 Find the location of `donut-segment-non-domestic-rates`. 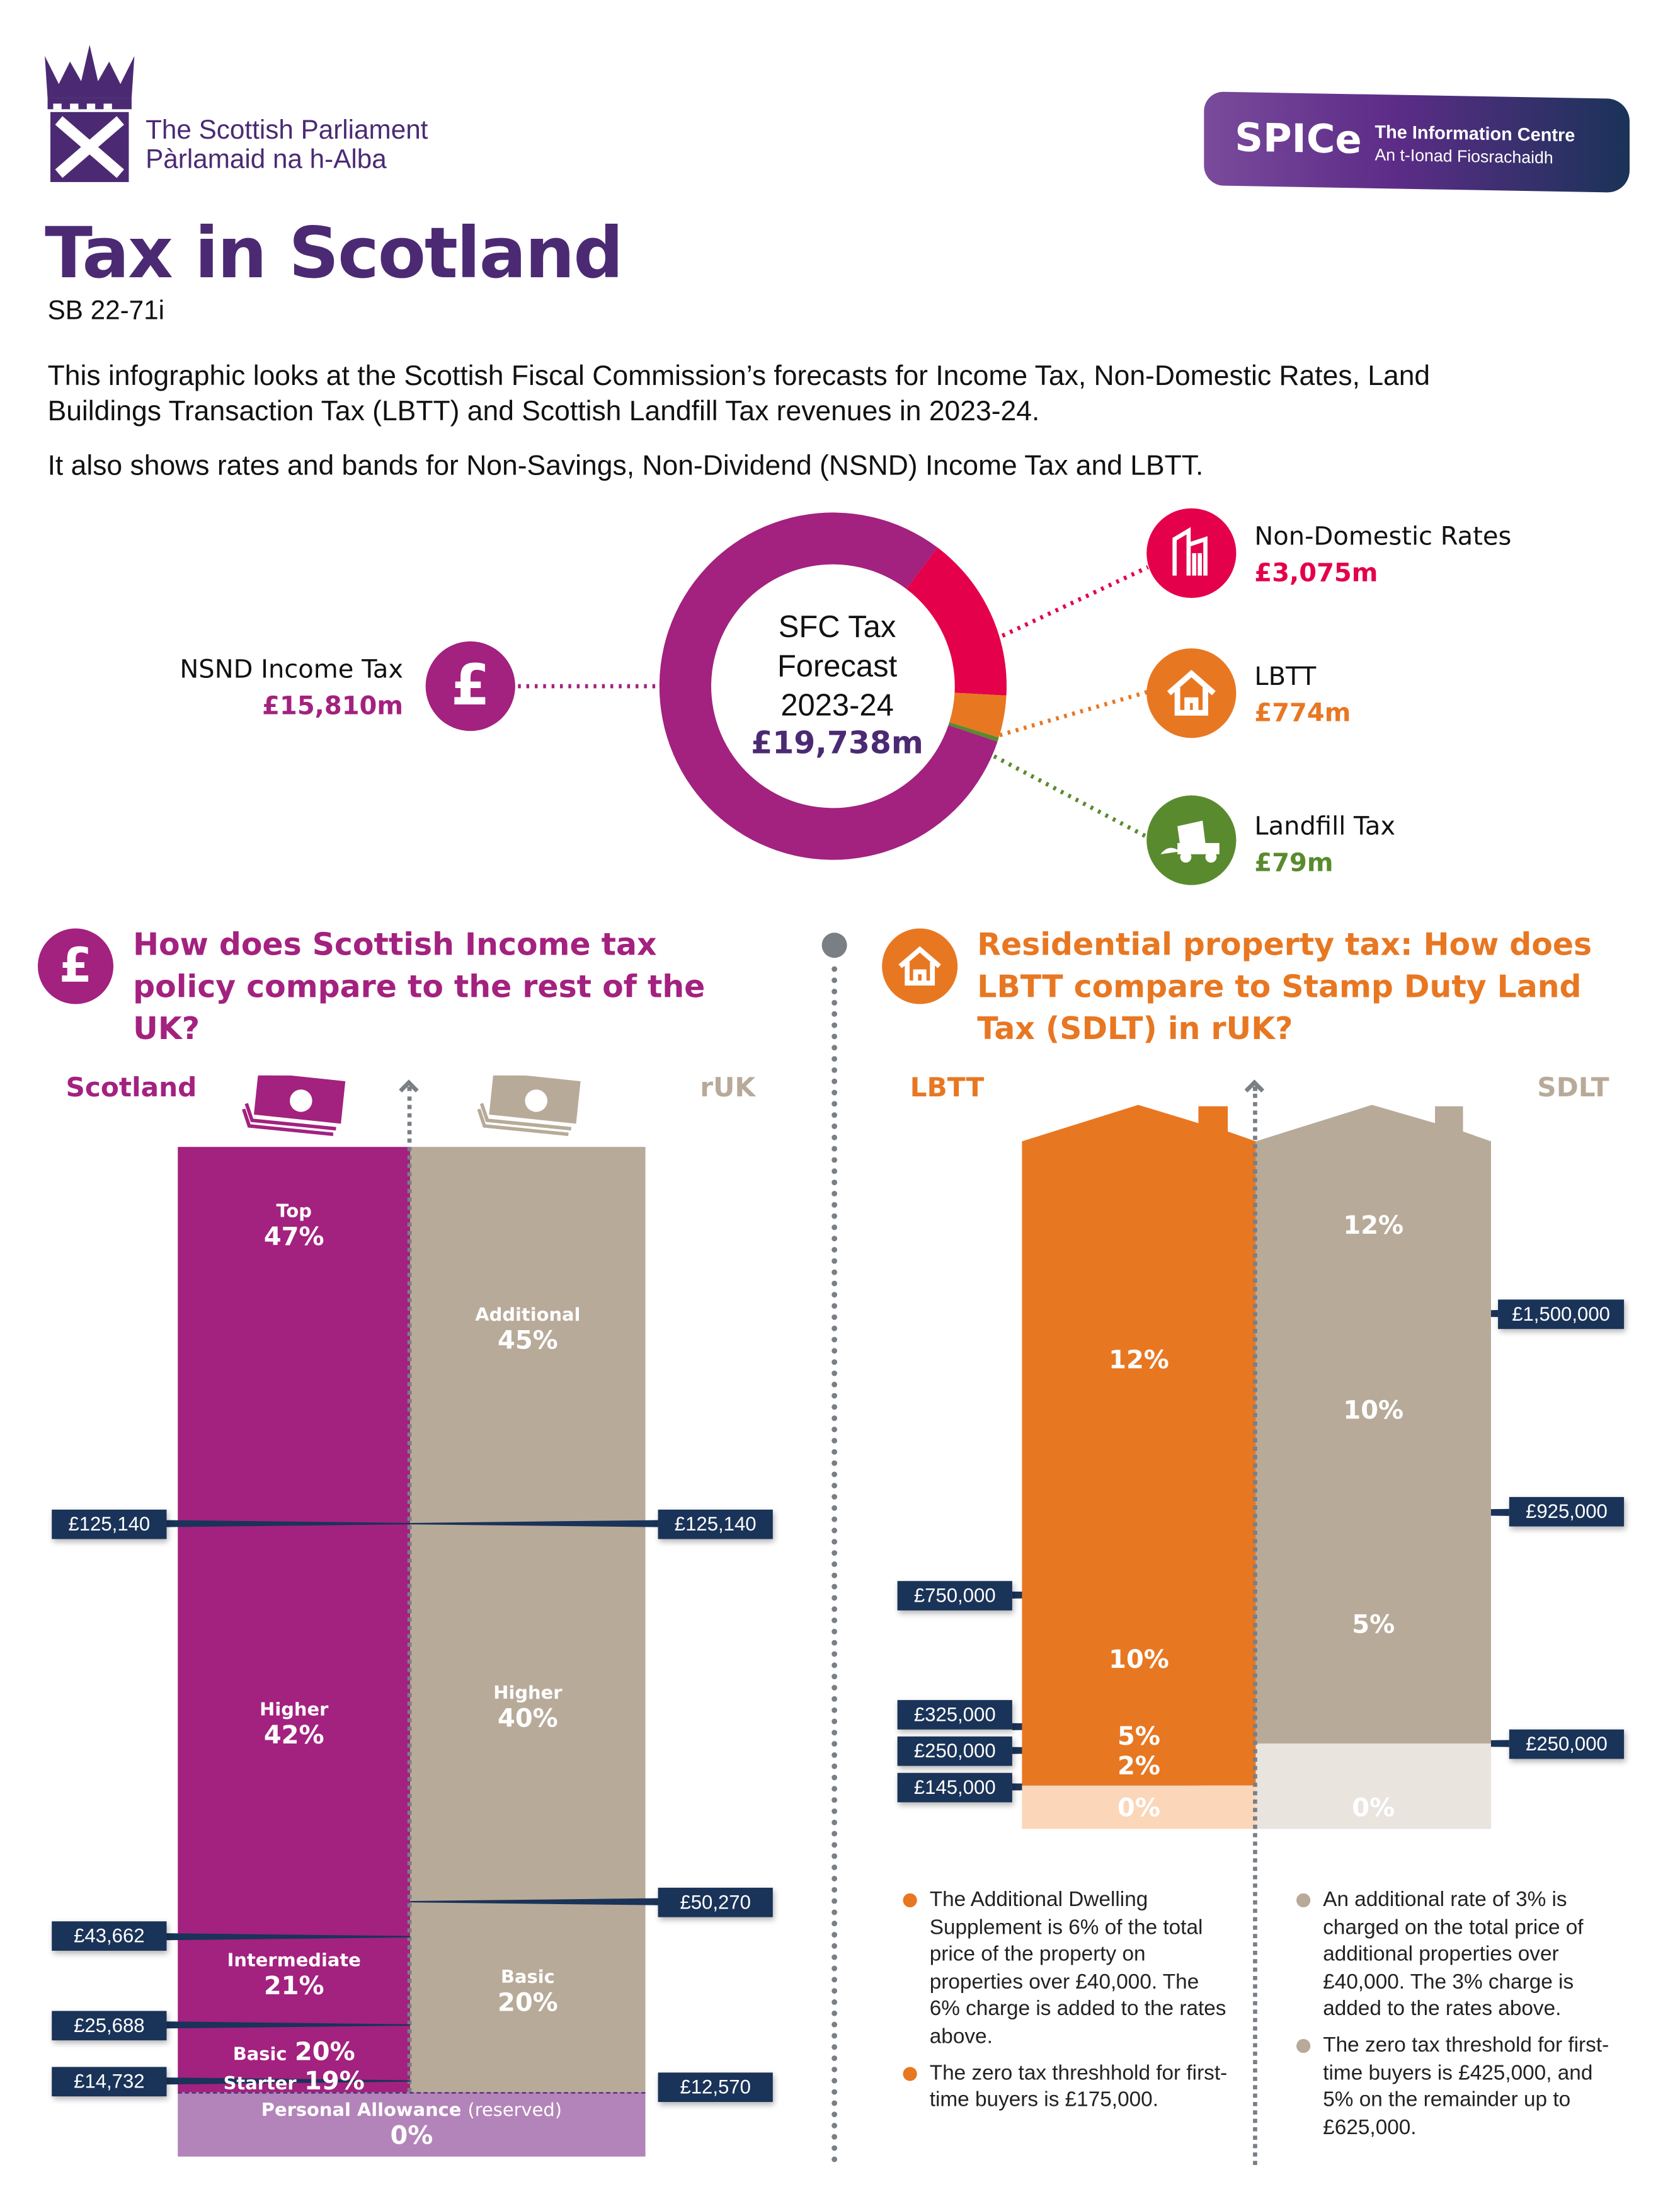

donut-segment-non-domestic-rates is located at coordinates (956, 621).